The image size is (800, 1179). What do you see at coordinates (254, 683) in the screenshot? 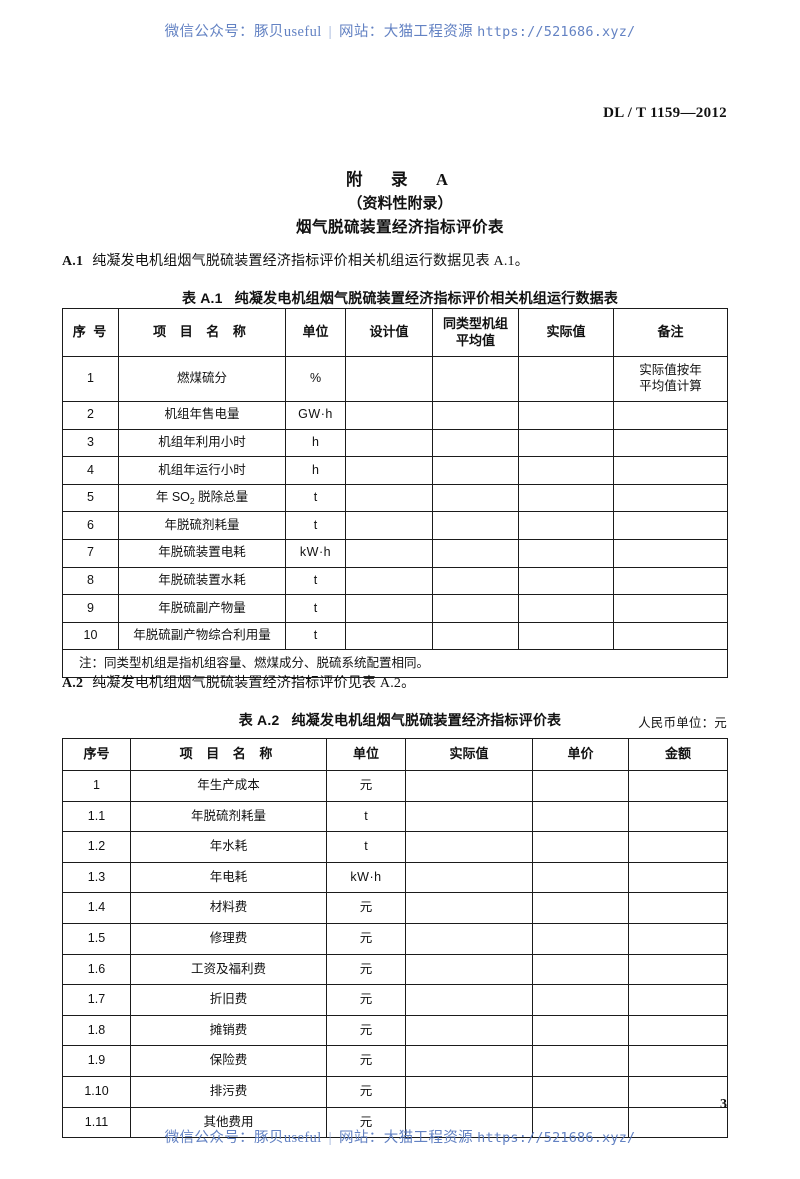
I see `clause-a2-text: 纯凝发电机组烟气脱硫装置经济指标评价见表 A.2。` at bounding box center [254, 683].